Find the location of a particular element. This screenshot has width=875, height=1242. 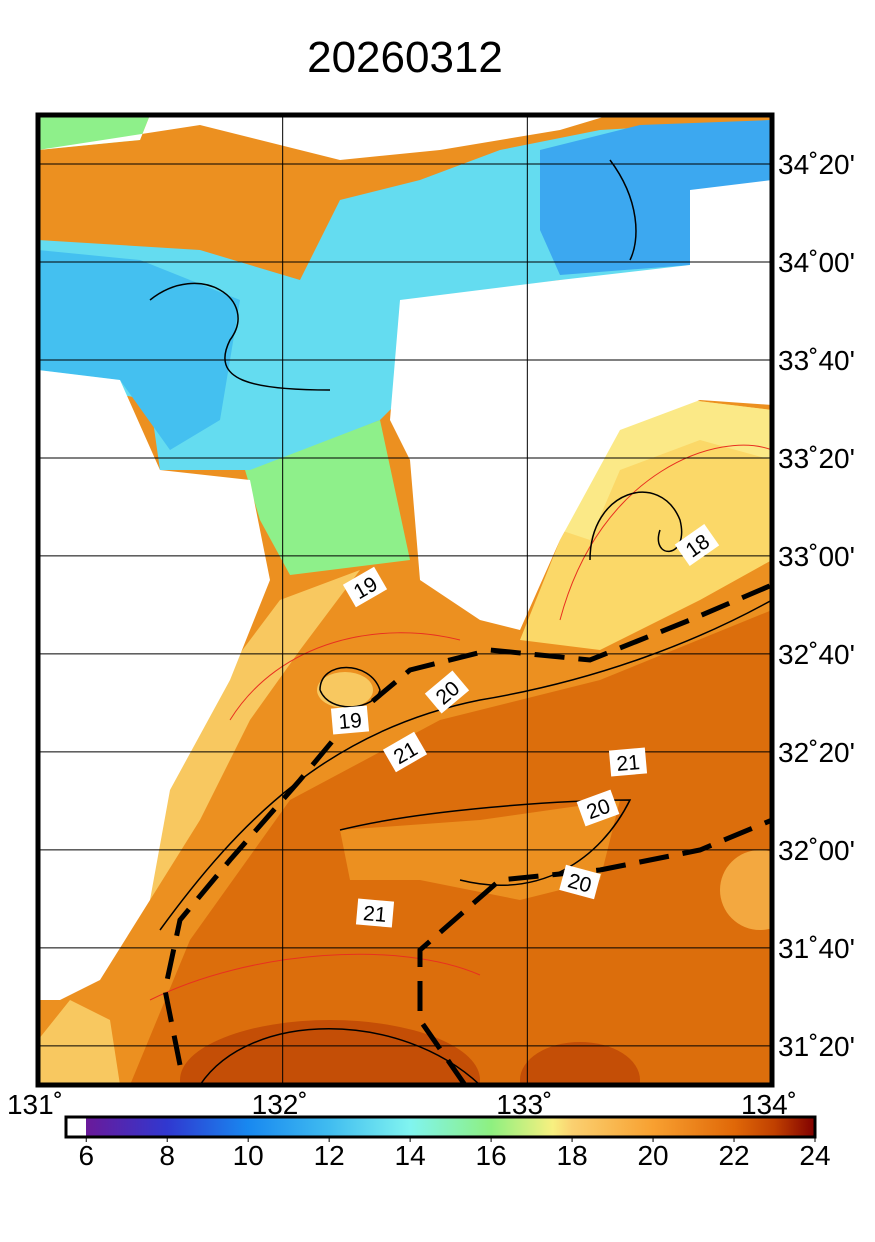

lat-tick-label: 33˚40' is located at coordinates (816, 360).